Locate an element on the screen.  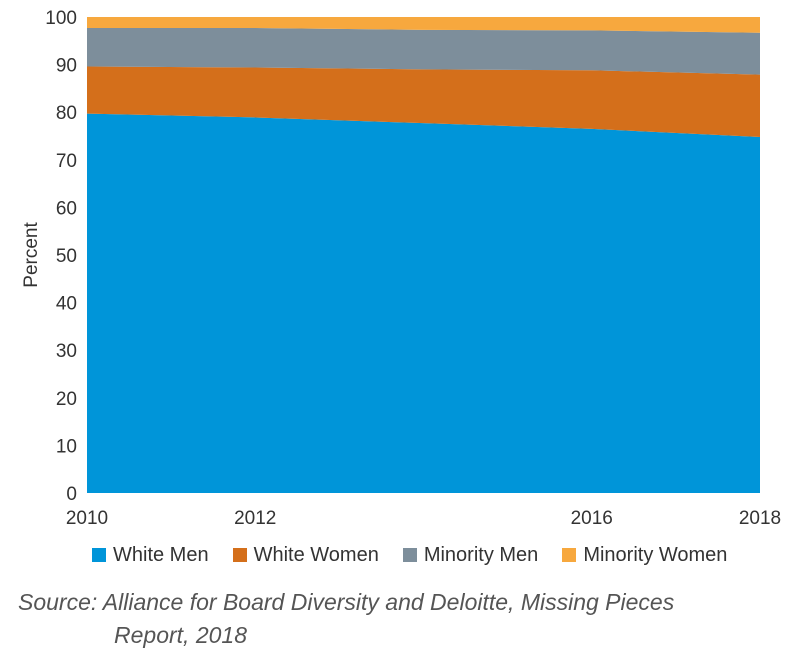
x-tick-label: 2018 is located at coordinates (760, 518).